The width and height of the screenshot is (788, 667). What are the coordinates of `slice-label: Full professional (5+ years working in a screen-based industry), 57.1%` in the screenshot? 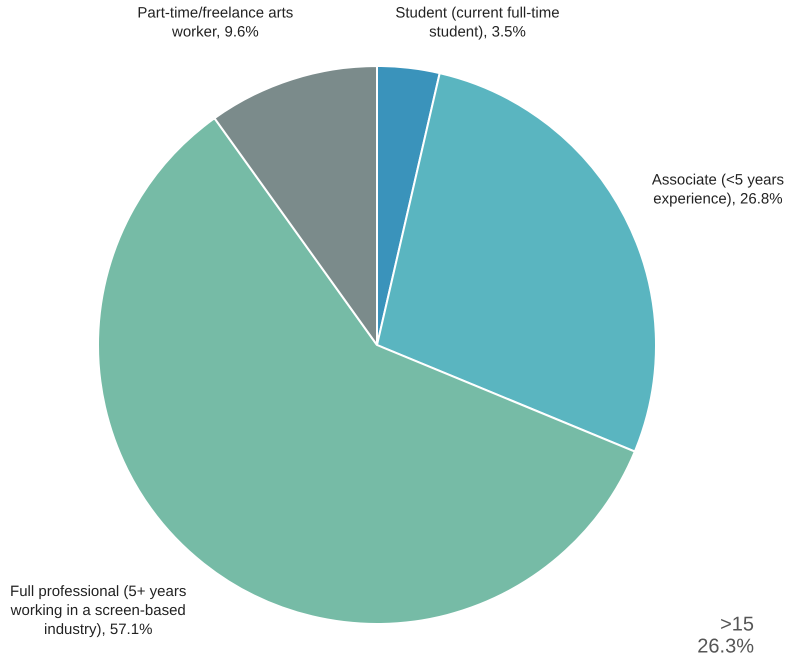 It's located at (98, 610).